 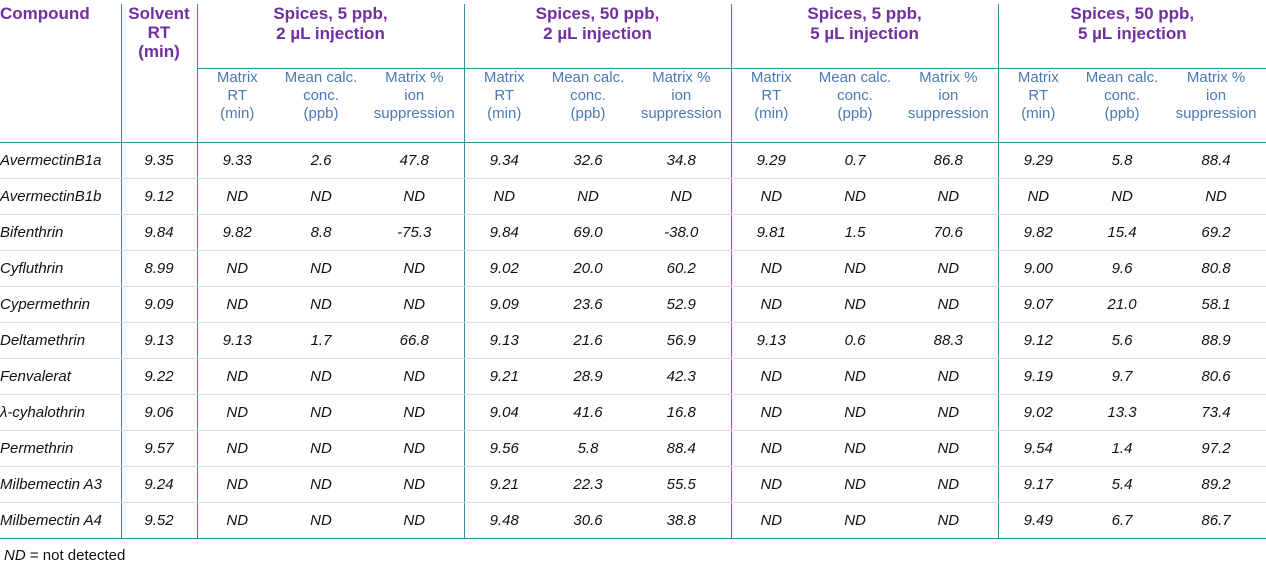 What do you see at coordinates (60, 232) in the screenshot?
I see `compound-name-cell: Bifenthrin` at bounding box center [60, 232].